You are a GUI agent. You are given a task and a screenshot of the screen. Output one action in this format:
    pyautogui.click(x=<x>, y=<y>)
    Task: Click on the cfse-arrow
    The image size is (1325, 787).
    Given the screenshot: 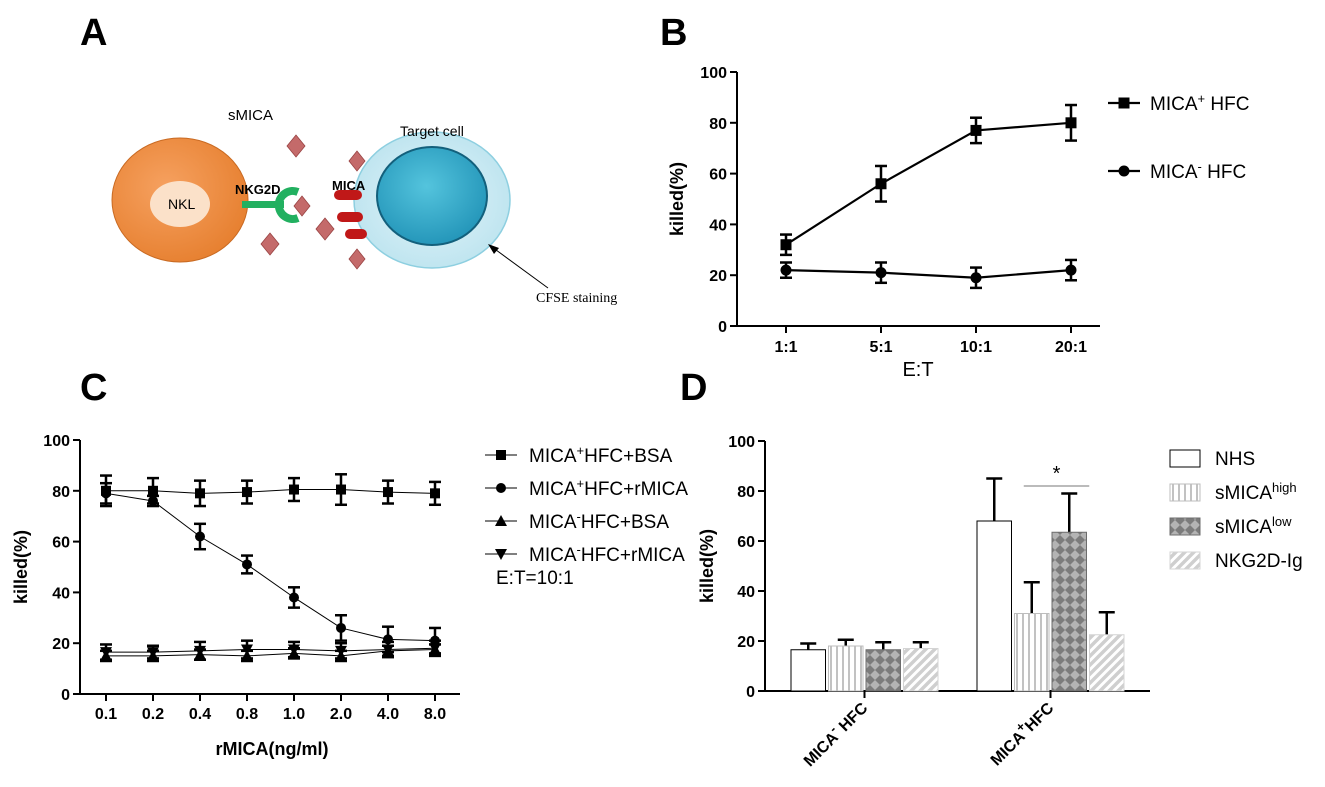 What is the action you would take?
    pyautogui.click(x=520, y=267)
    